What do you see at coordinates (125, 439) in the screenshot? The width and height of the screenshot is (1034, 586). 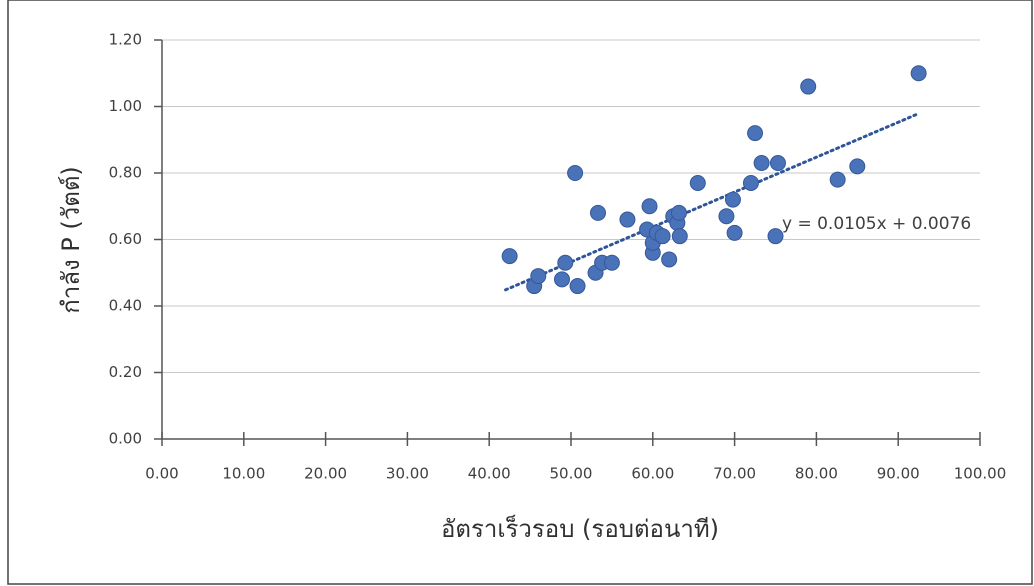 I see `y-tick-label: 0.00` at bounding box center [125, 439].